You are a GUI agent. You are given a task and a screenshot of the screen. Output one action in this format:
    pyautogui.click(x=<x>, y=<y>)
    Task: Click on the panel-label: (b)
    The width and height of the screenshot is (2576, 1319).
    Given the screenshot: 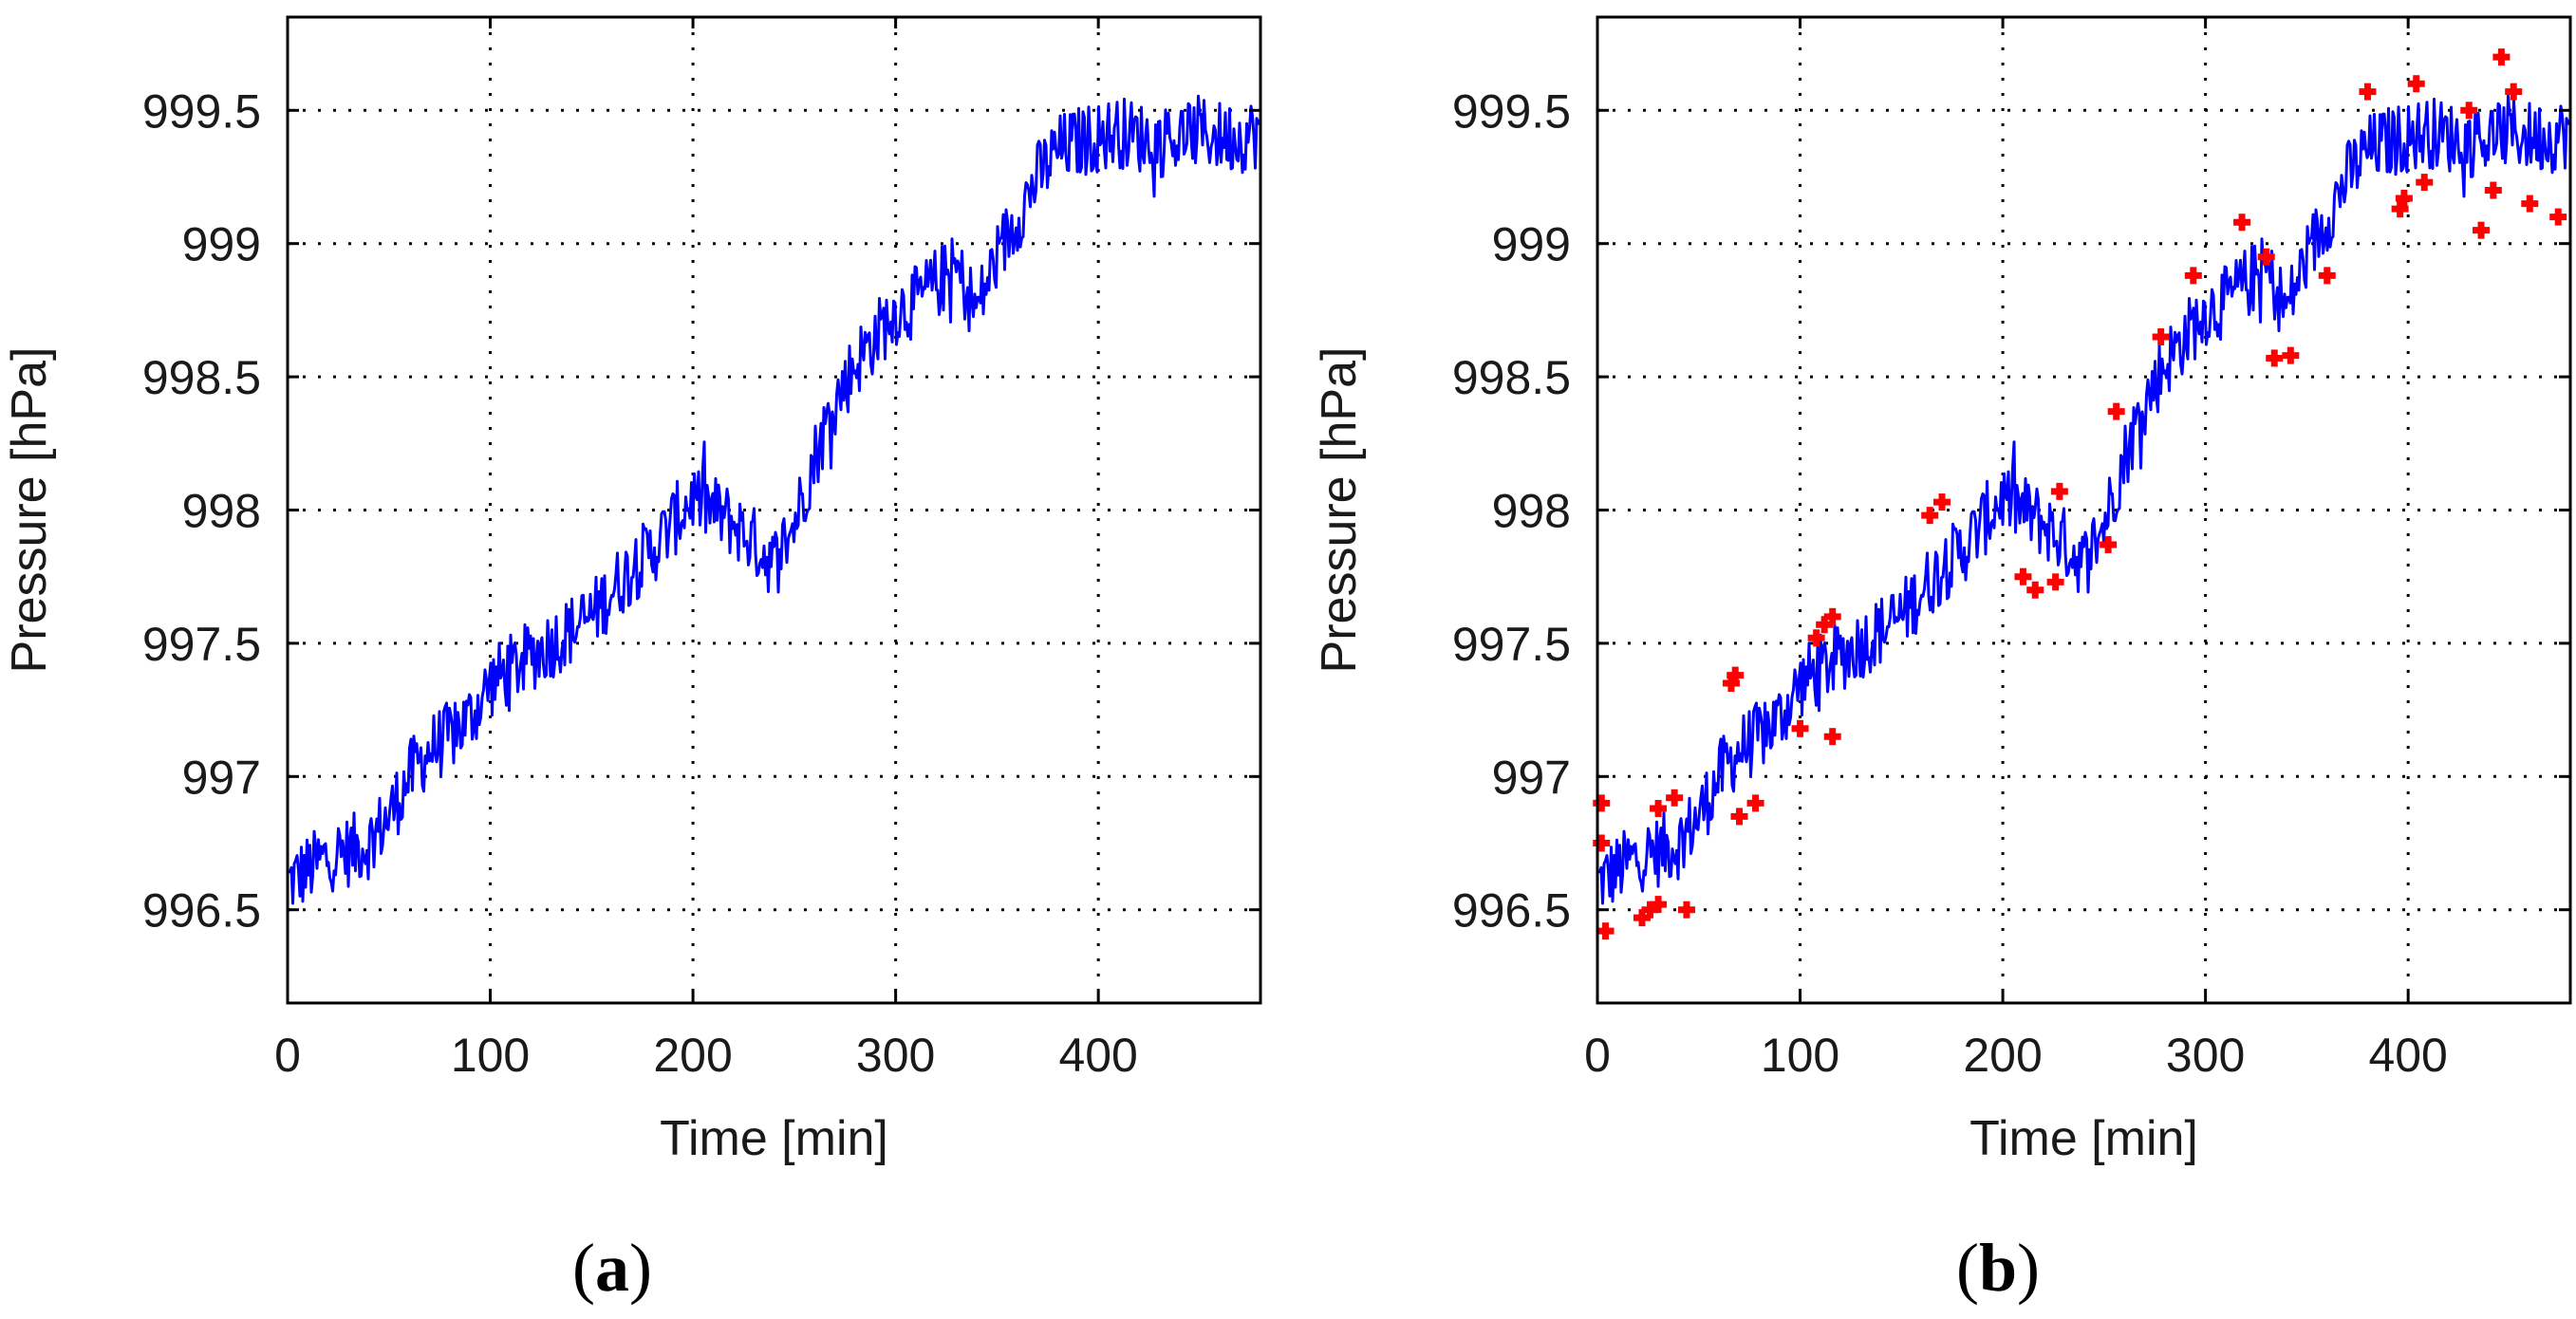 What is the action you would take?
    pyautogui.click(x=1998, y=1268)
    